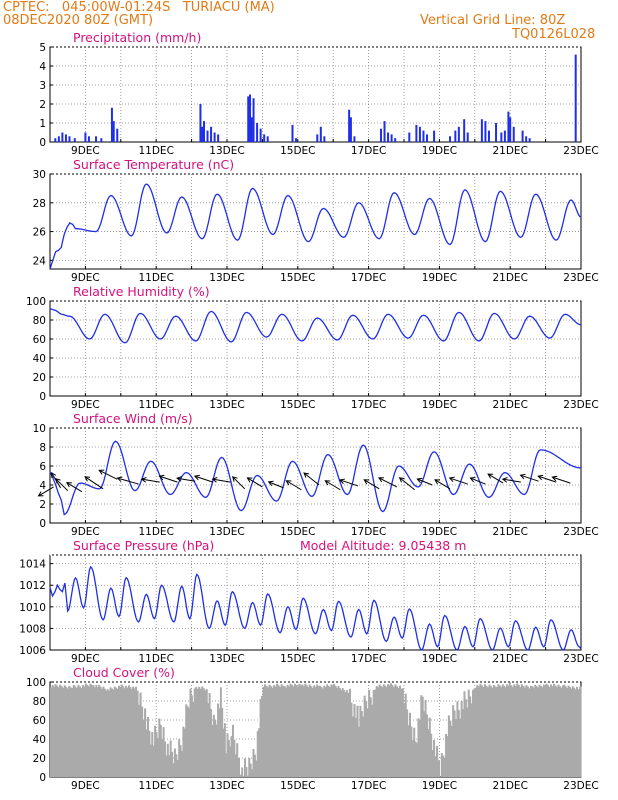 The image size is (618, 800). I want to click on y-tick-label: 0, so click(42, 397).